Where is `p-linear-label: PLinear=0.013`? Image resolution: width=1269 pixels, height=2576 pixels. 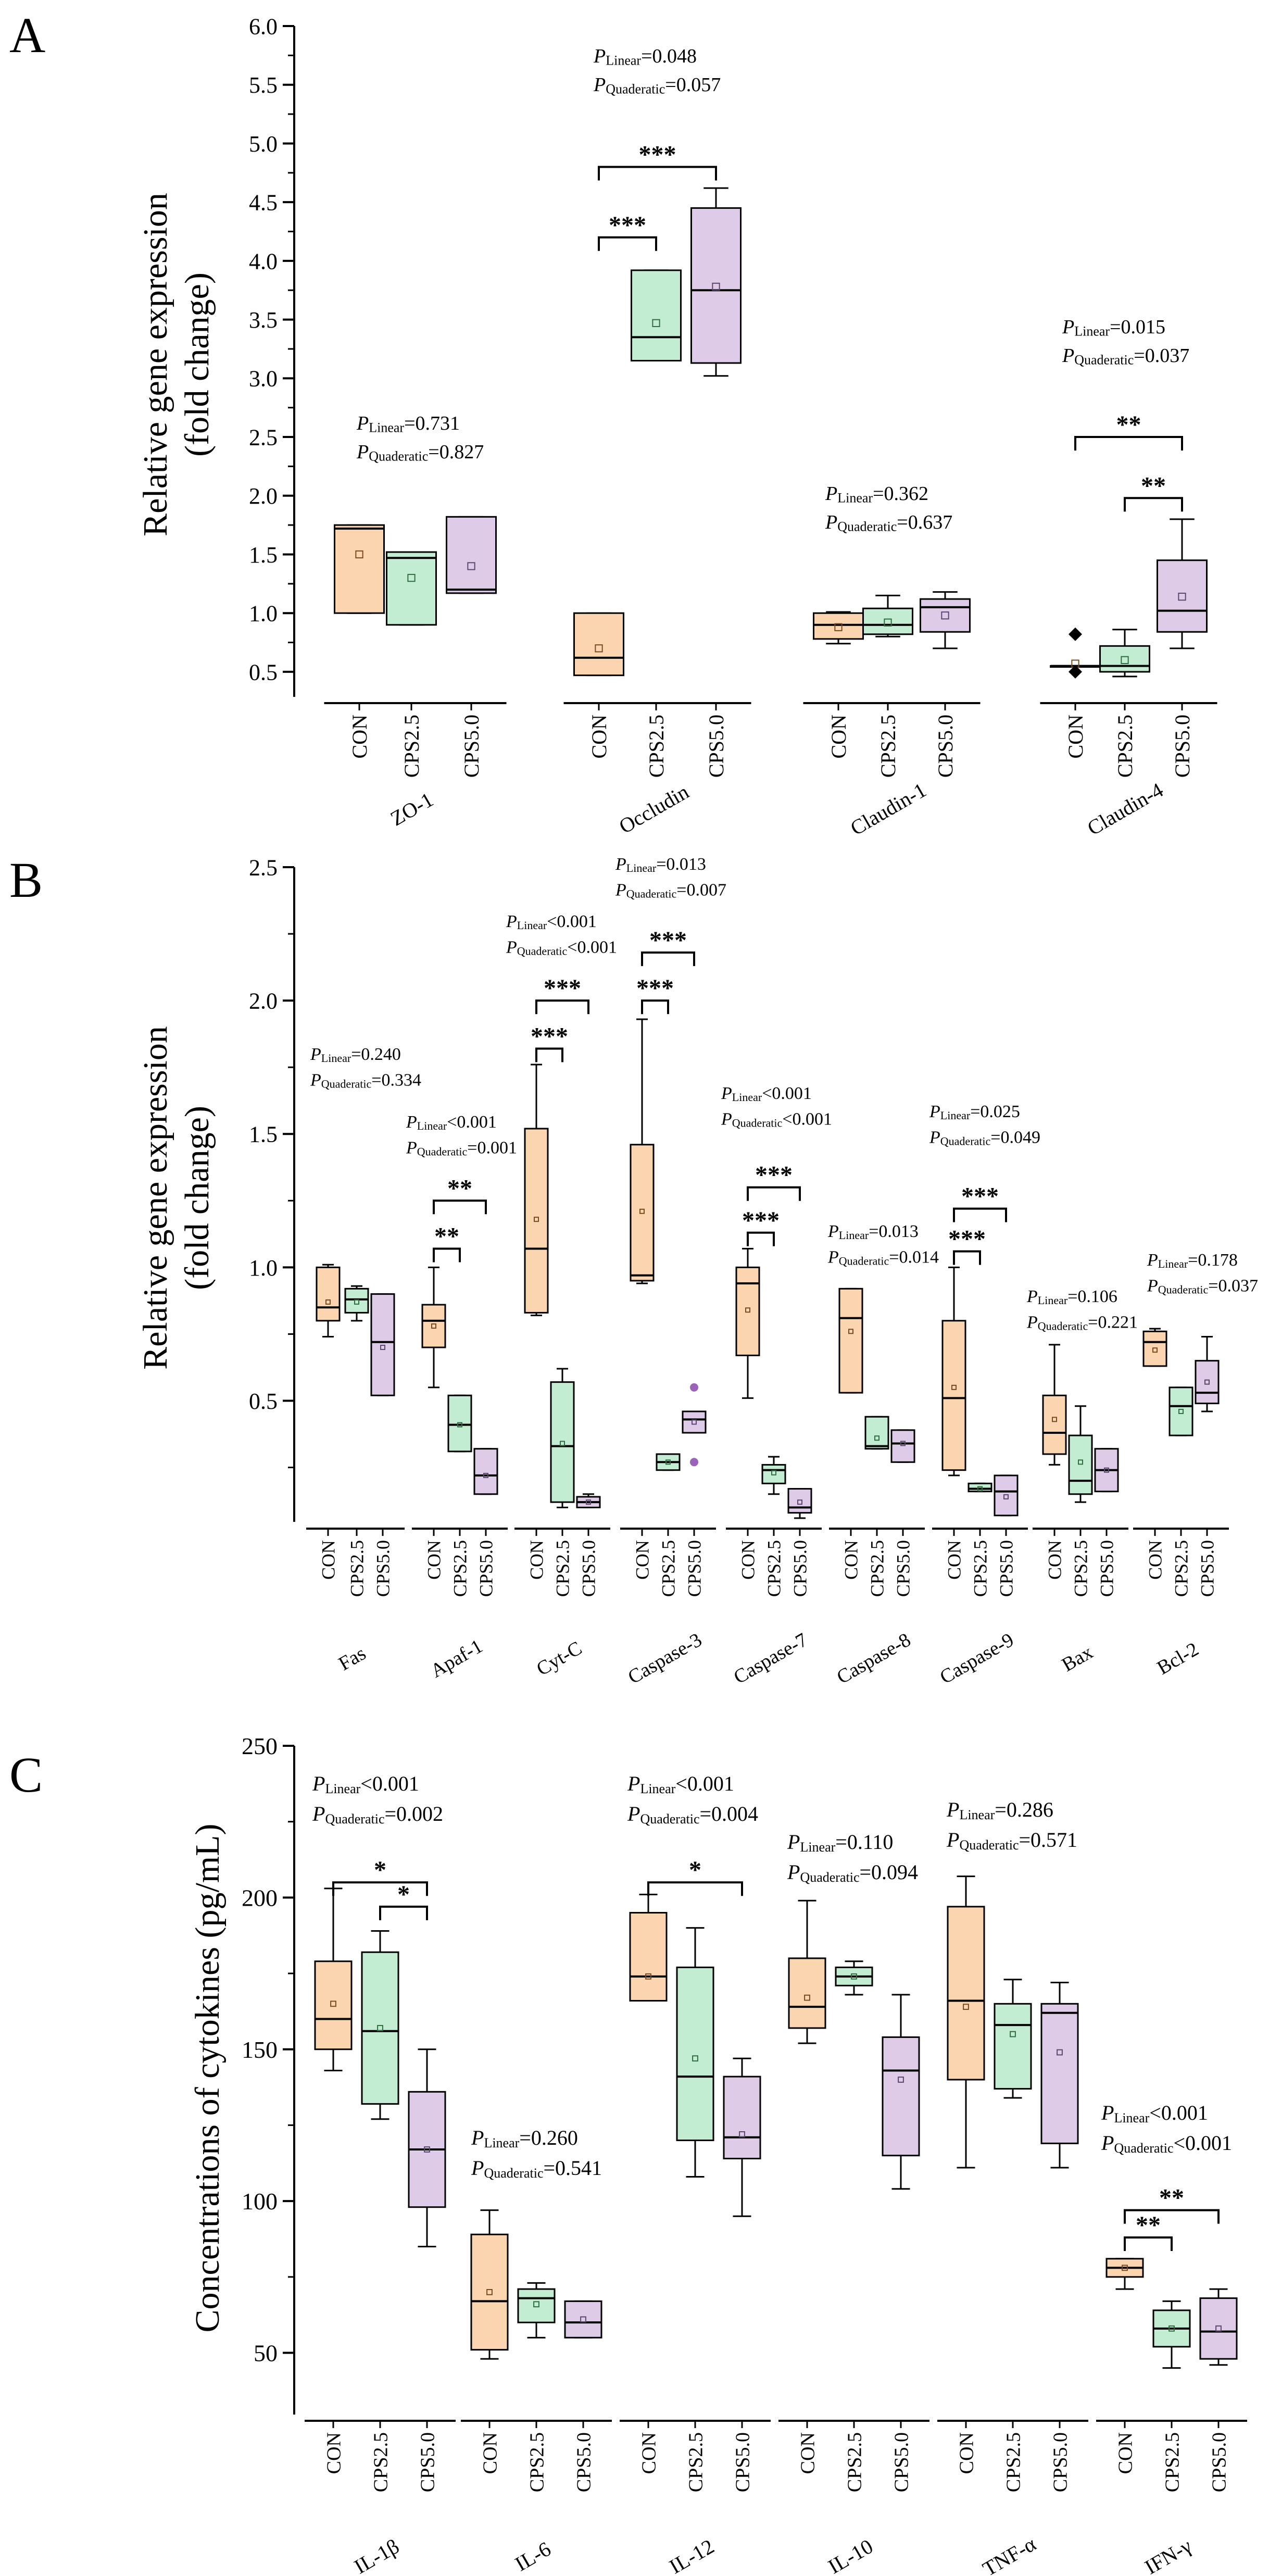 p-linear-label: PLinear=0.013 is located at coordinates (660, 864).